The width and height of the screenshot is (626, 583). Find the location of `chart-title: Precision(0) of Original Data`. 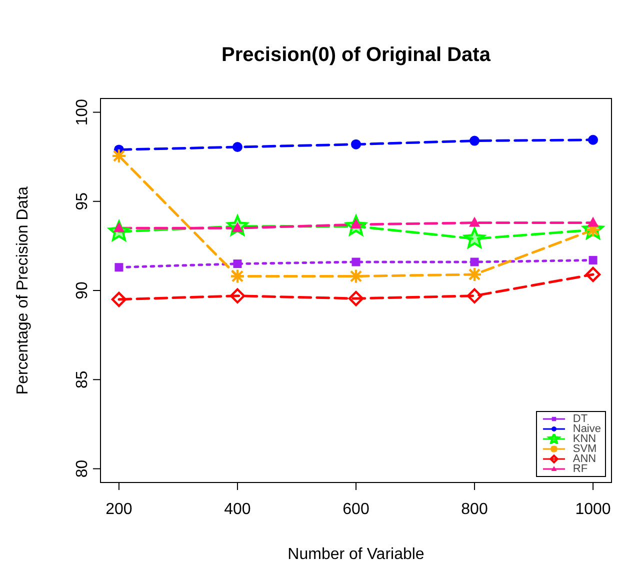

chart-title: Precision(0) of Original Data is located at coordinates (356, 55).